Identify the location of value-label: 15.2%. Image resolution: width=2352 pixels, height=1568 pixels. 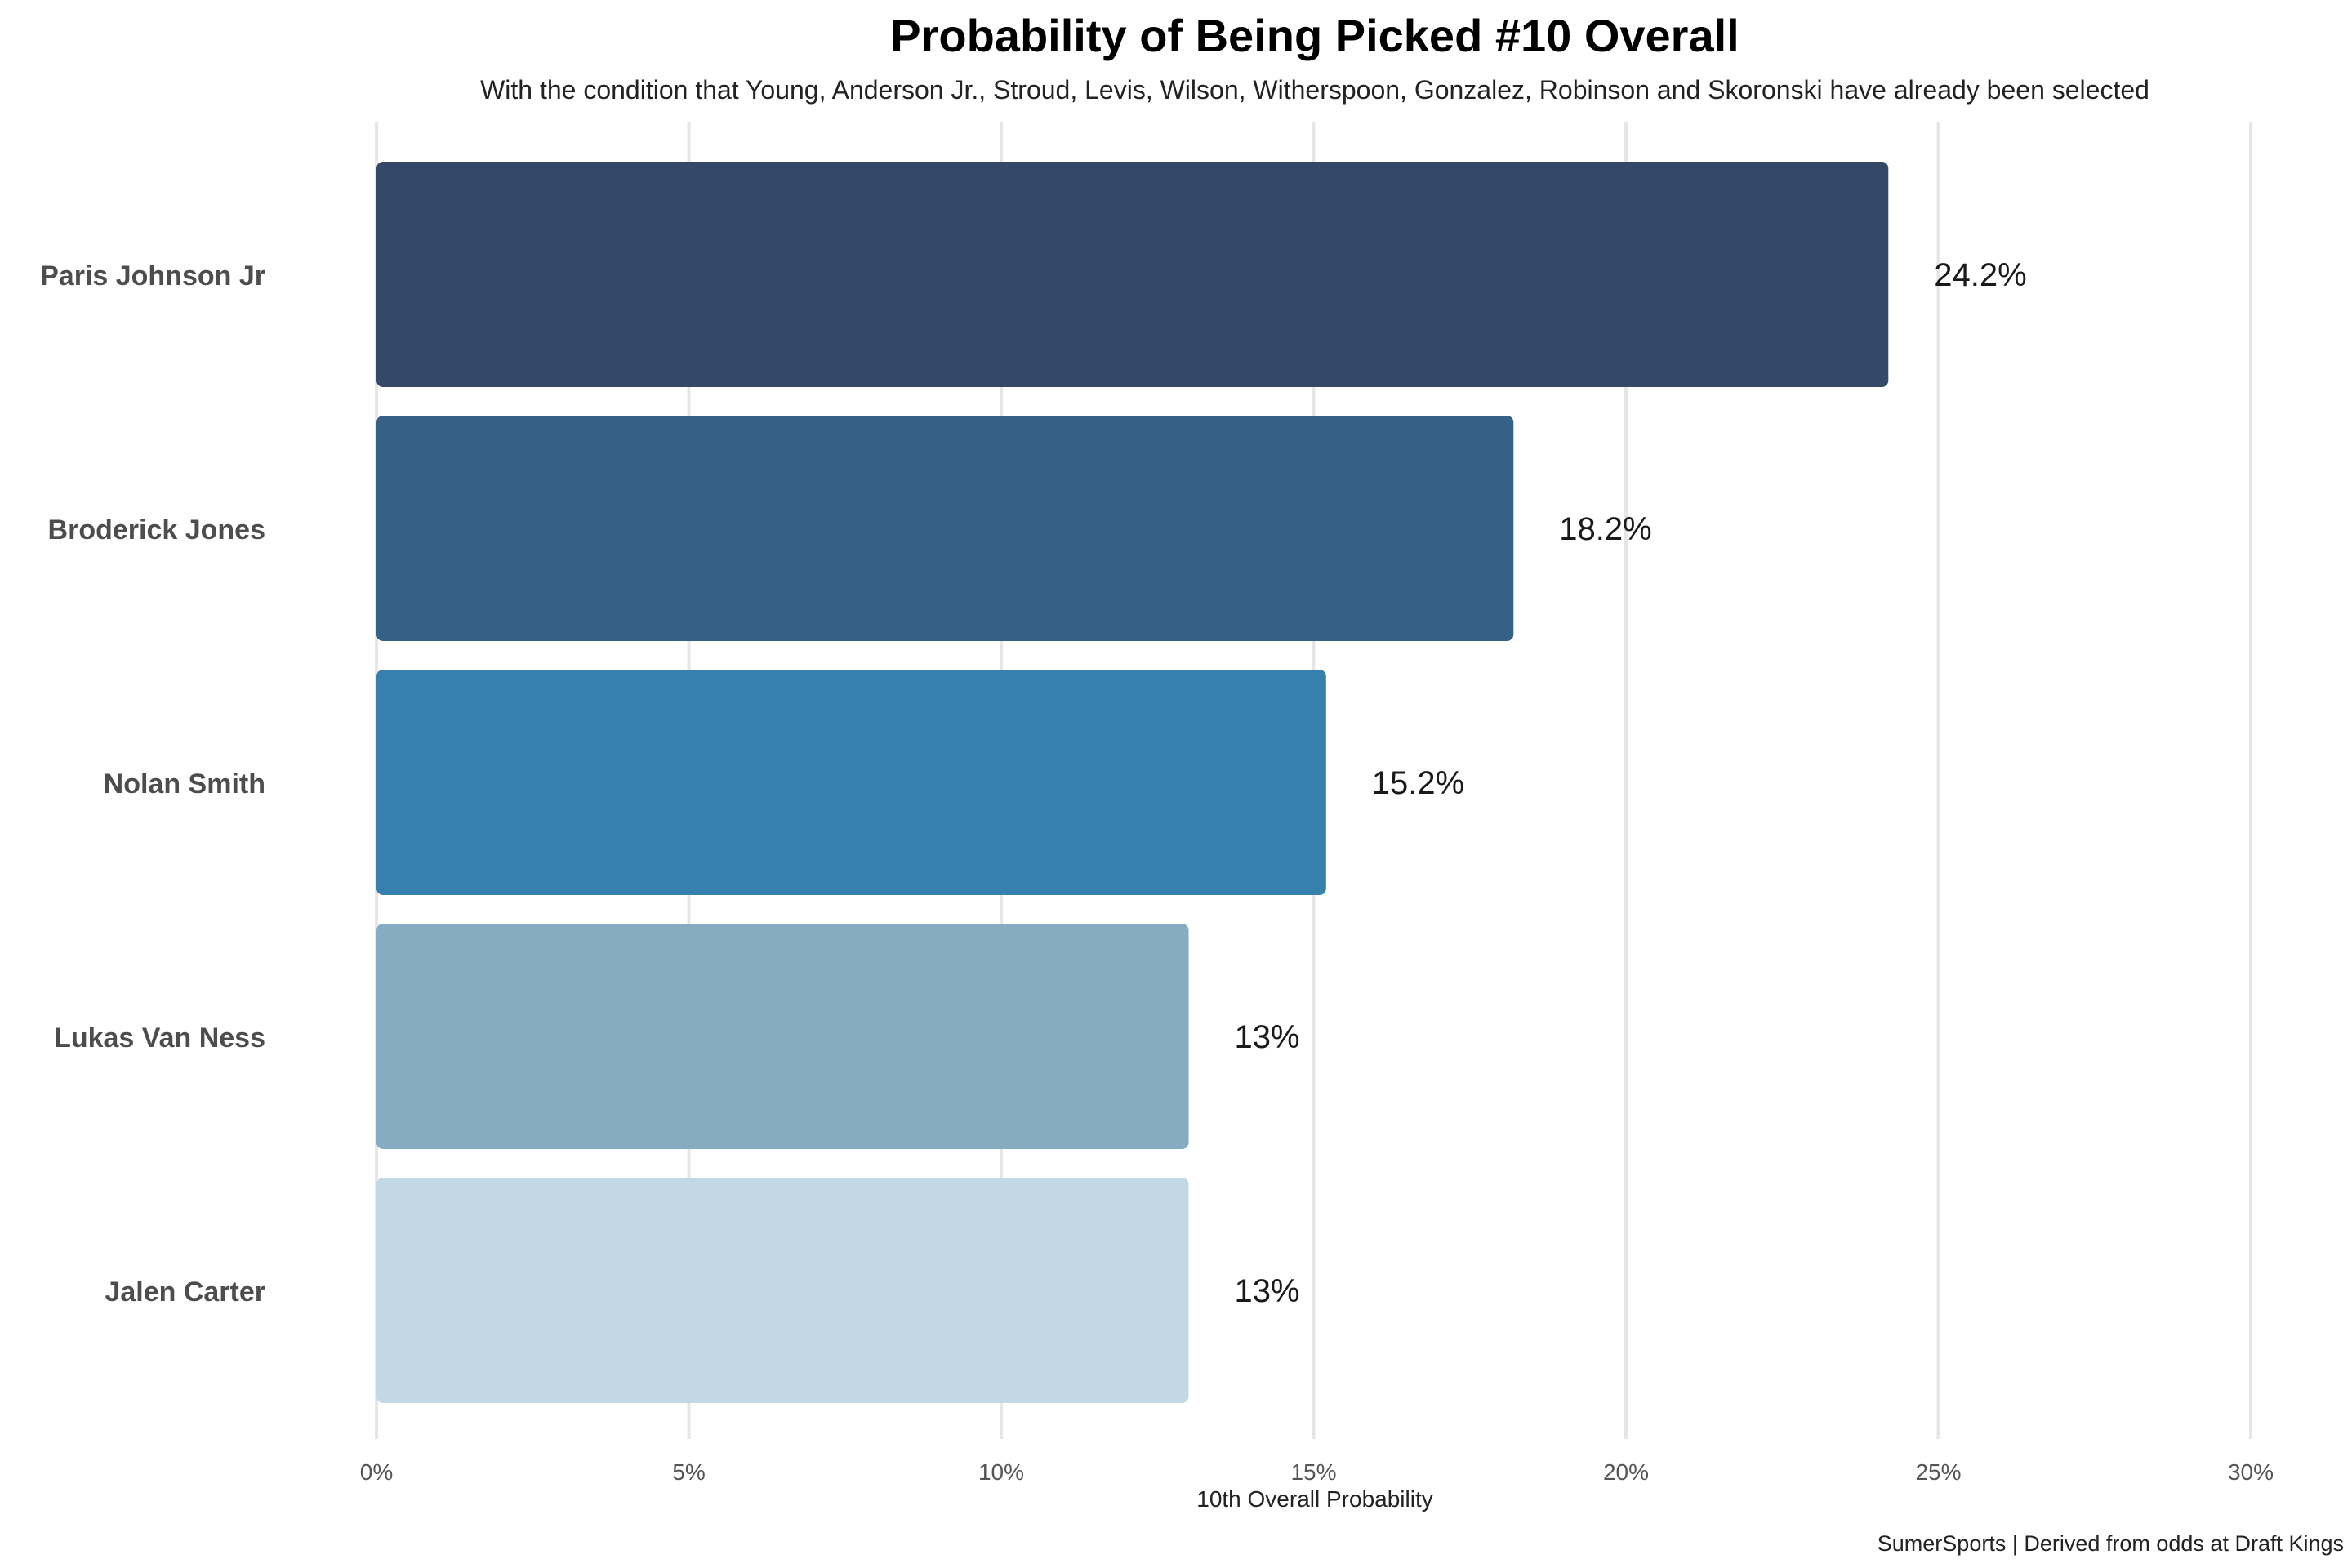
(1418, 783).